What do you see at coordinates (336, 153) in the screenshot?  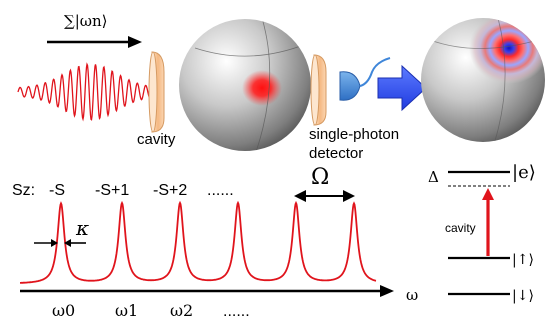 I see `detector-label-line2: detector` at bounding box center [336, 153].